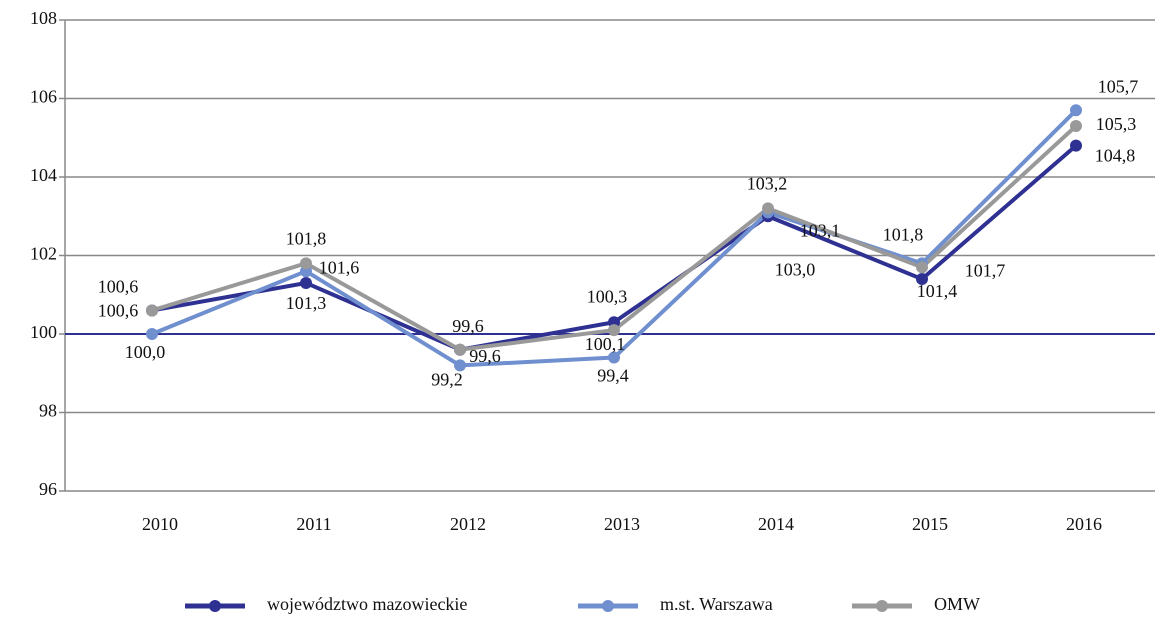 The width and height of the screenshot is (1167, 619). I want to click on data-label: 103,2, so click(767, 184).